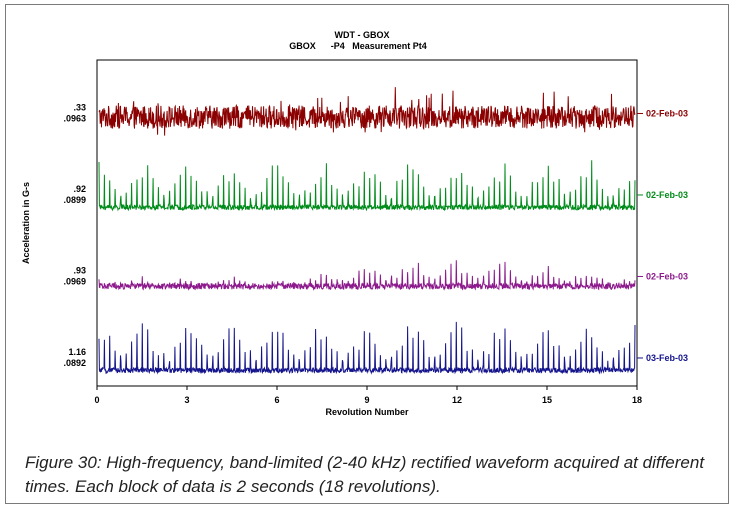 The height and width of the screenshot is (510, 739). Describe the element at coordinates (547, 400) in the screenshot. I see `x-tick-label: 15` at that location.